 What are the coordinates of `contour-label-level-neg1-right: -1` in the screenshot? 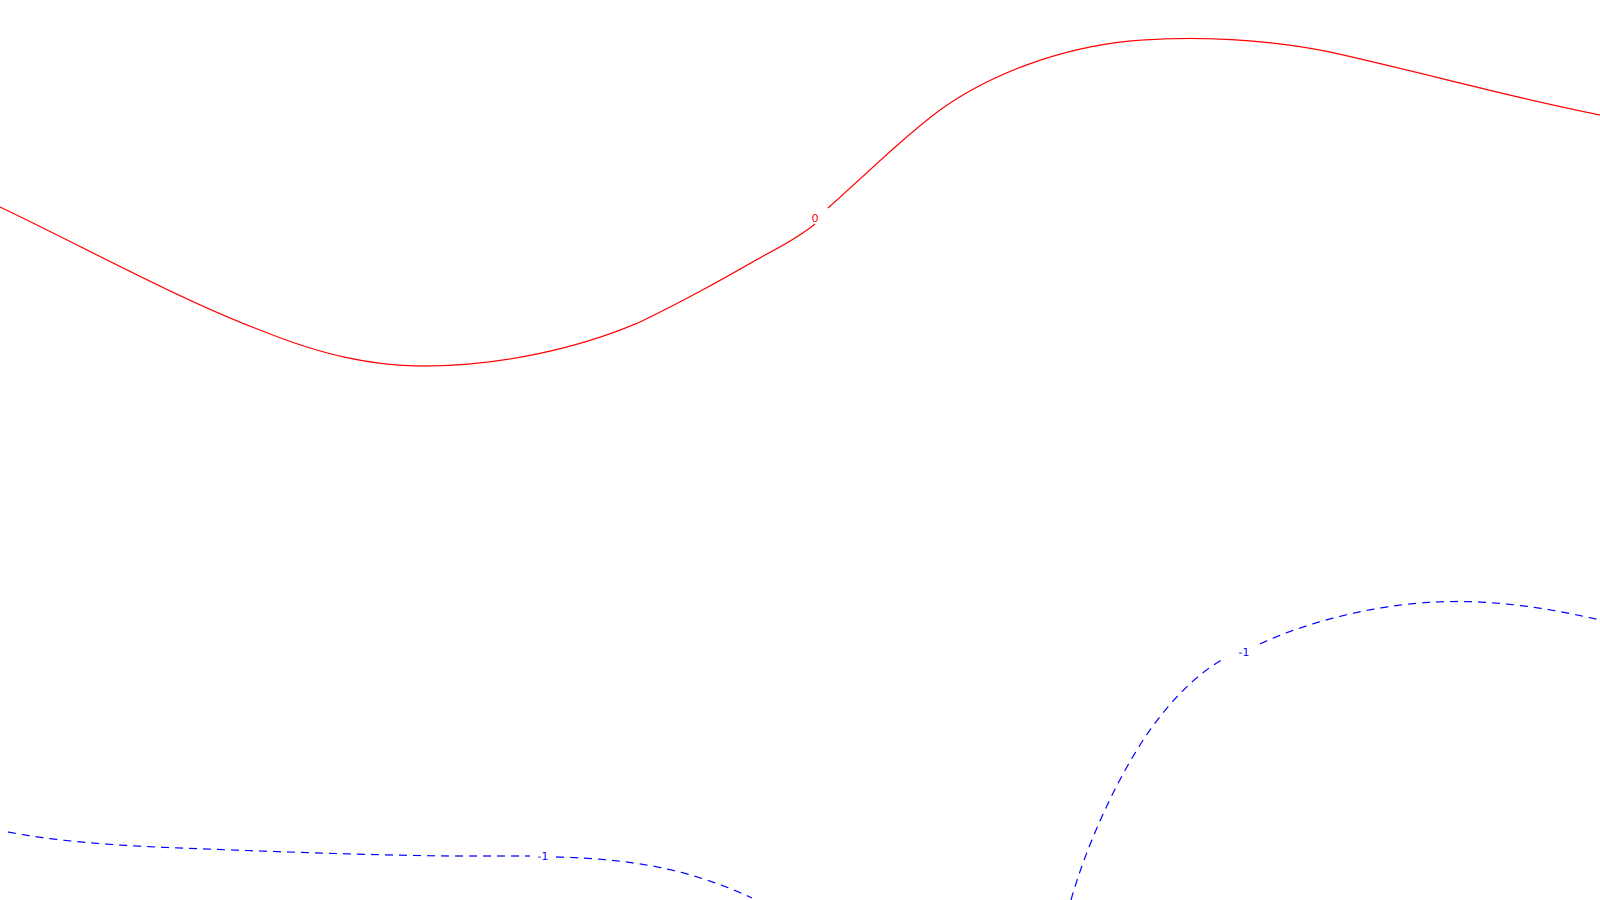 It's located at (1244, 652).